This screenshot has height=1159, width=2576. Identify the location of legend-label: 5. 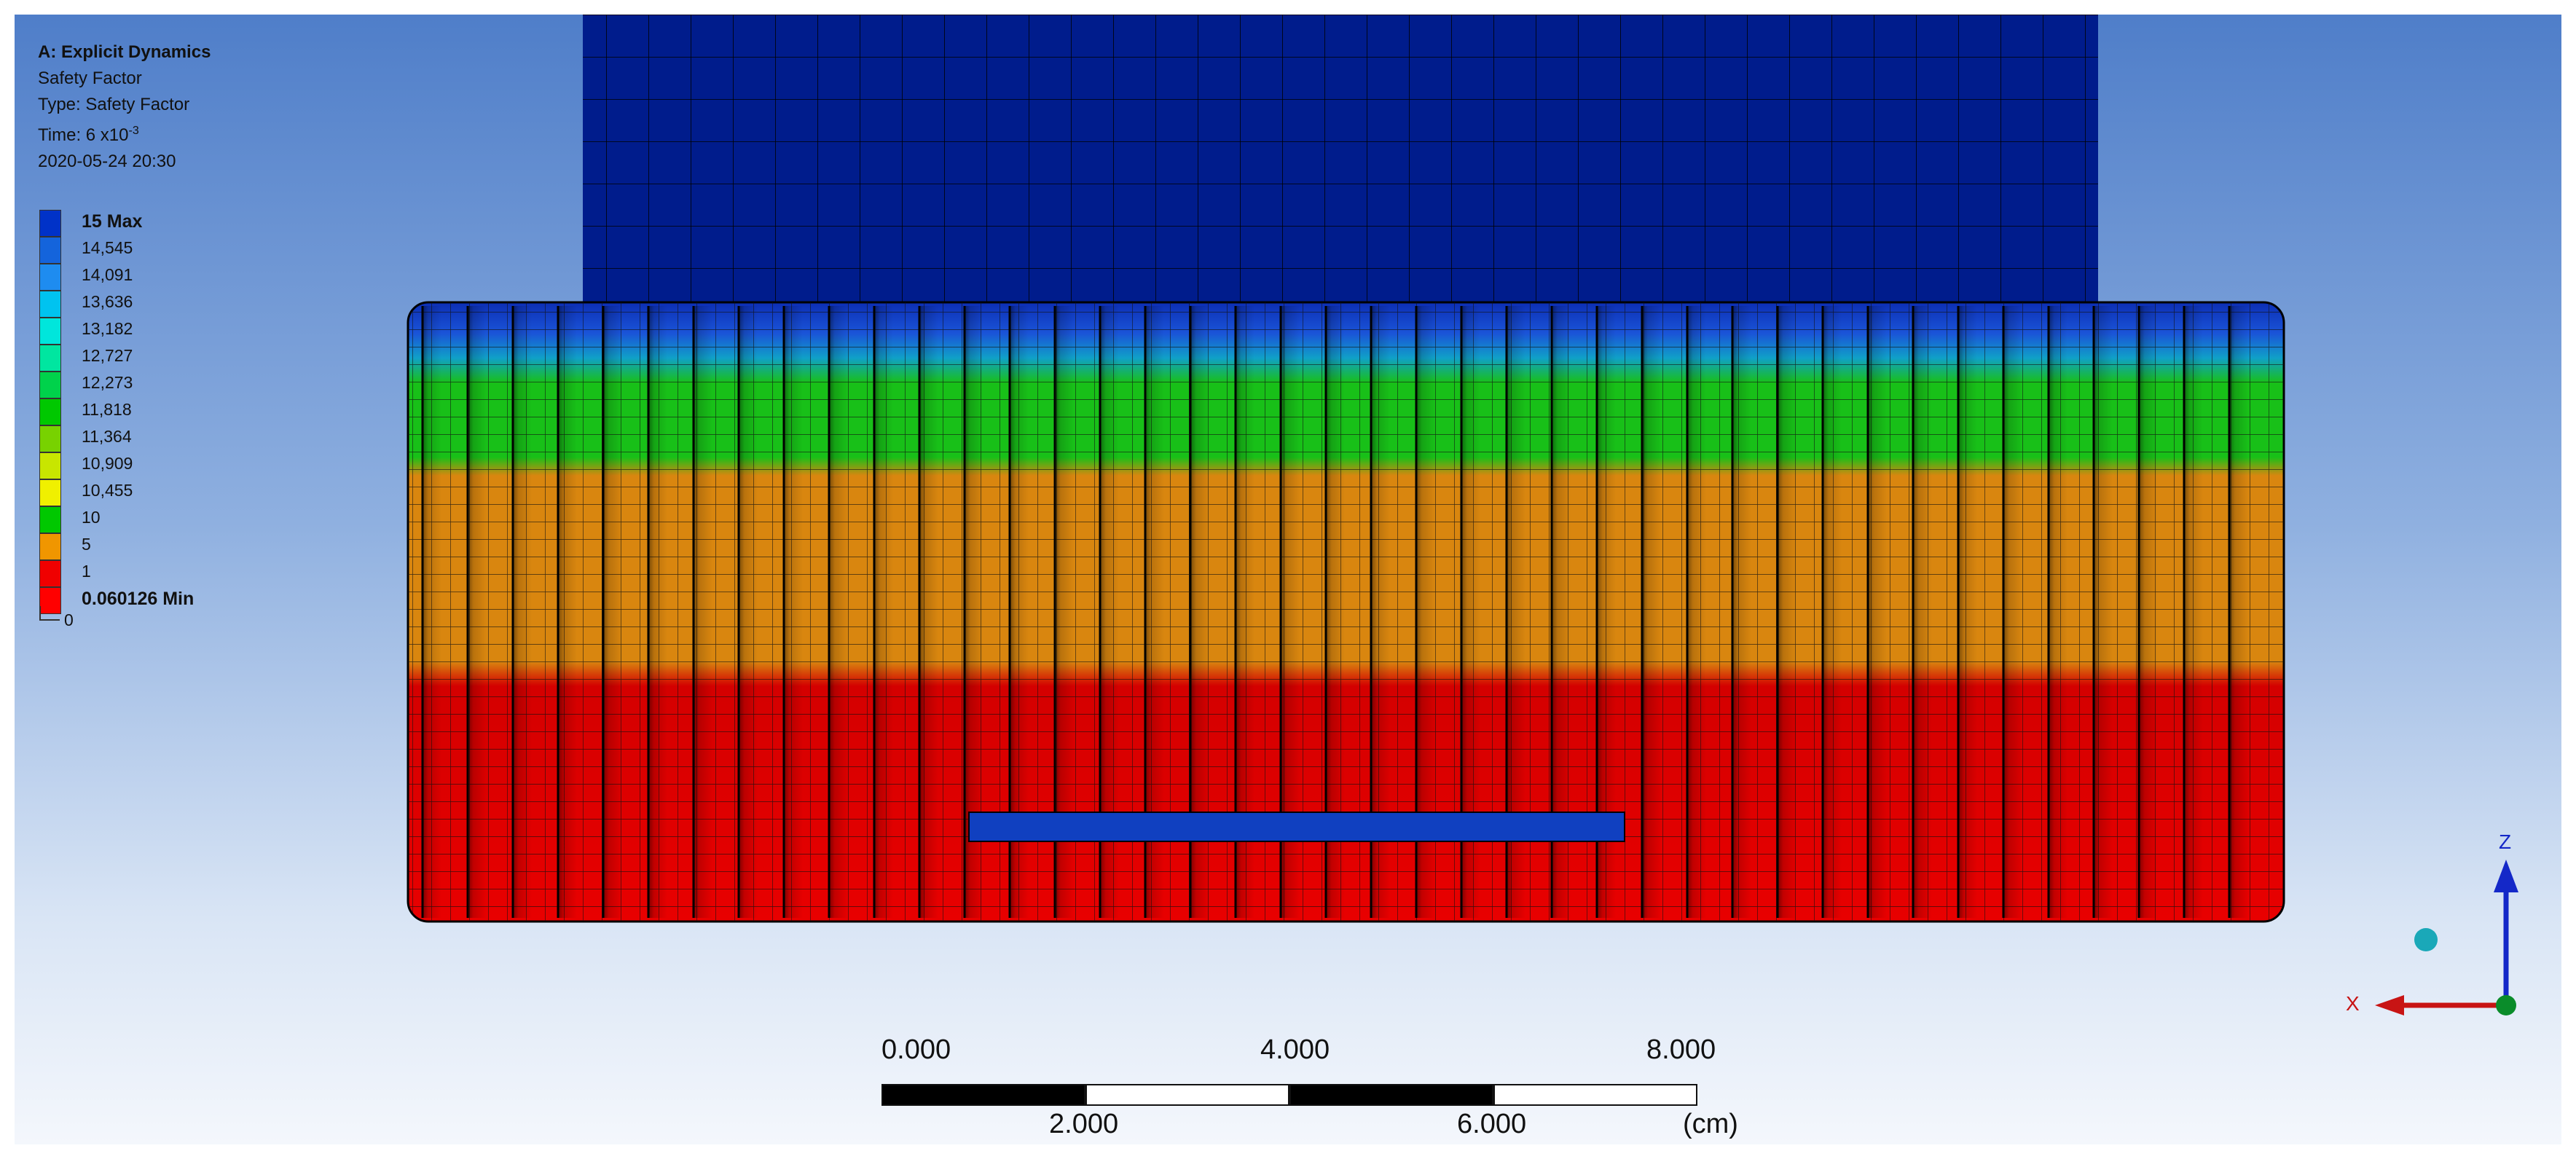
(86, 544).